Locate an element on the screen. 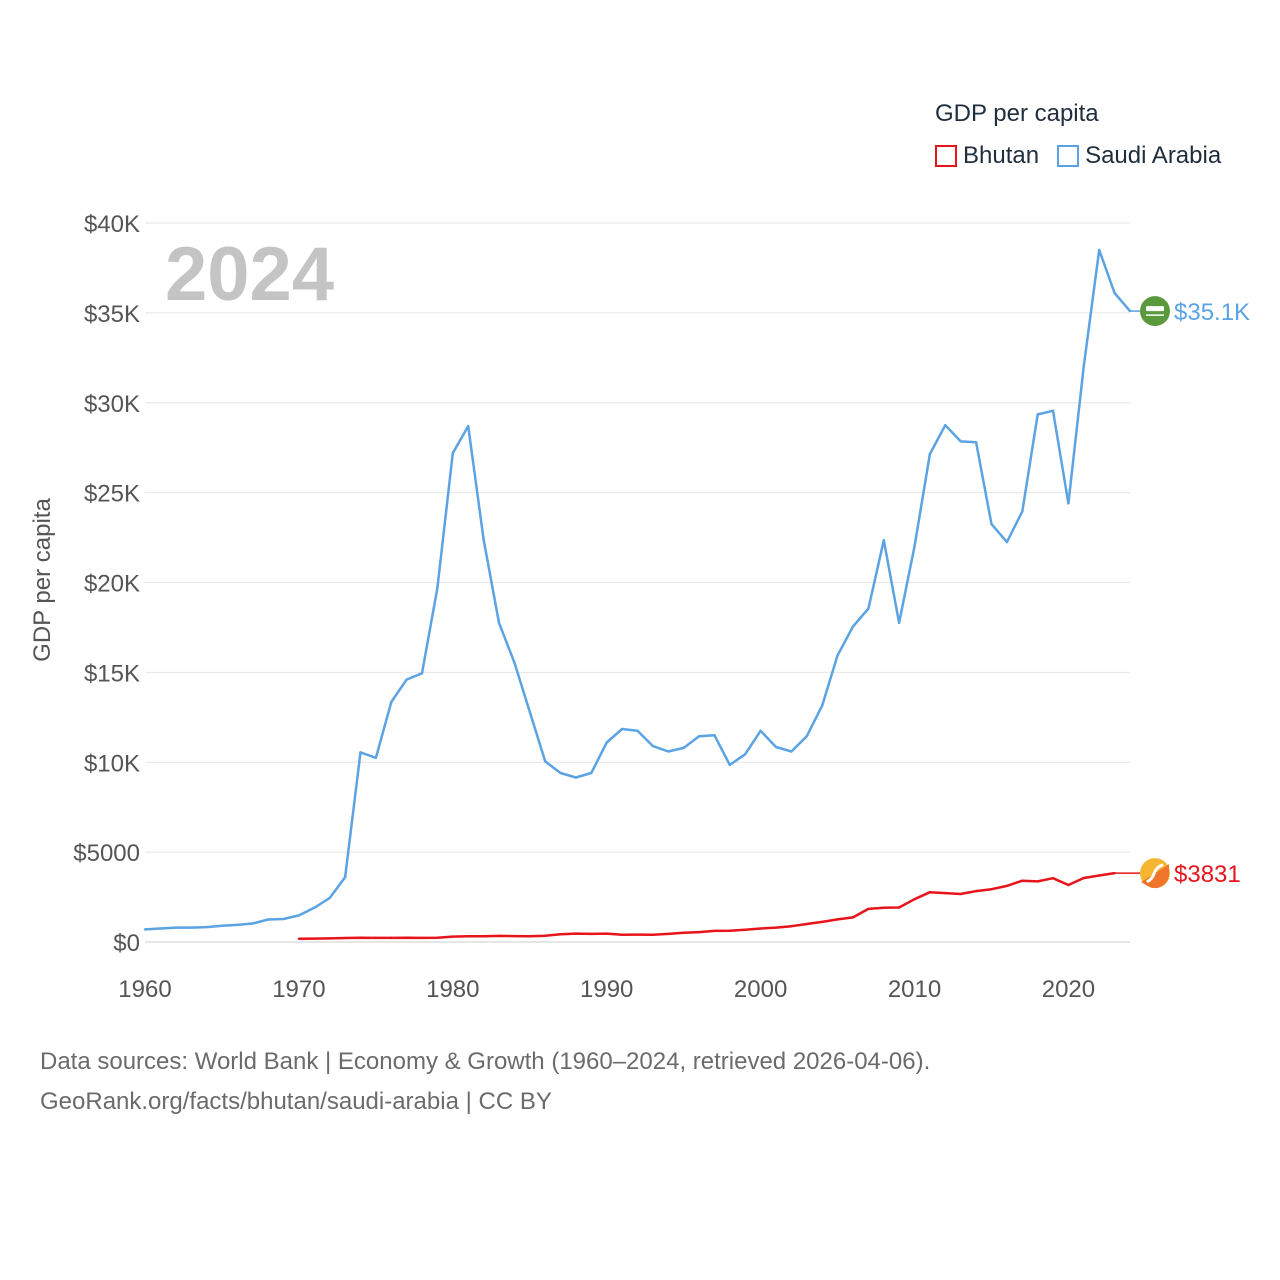 This screenshot has width=1280, height=1280. end-value-label-saudi-arabia: $35.1K is located at coordinates (1212, 312).